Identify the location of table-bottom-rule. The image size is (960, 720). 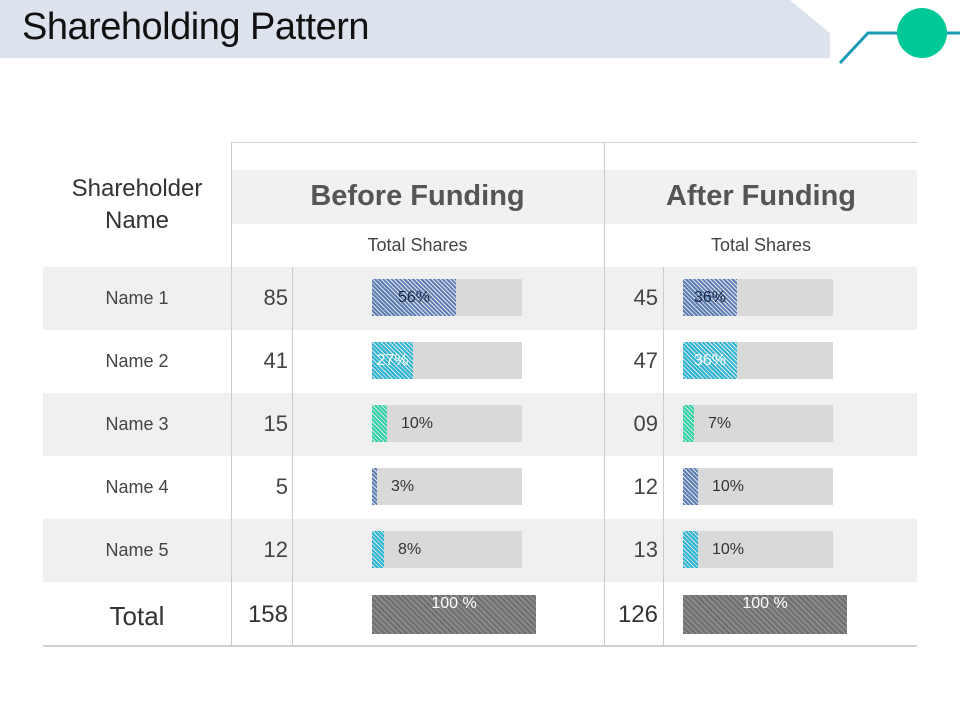
(480, 646).